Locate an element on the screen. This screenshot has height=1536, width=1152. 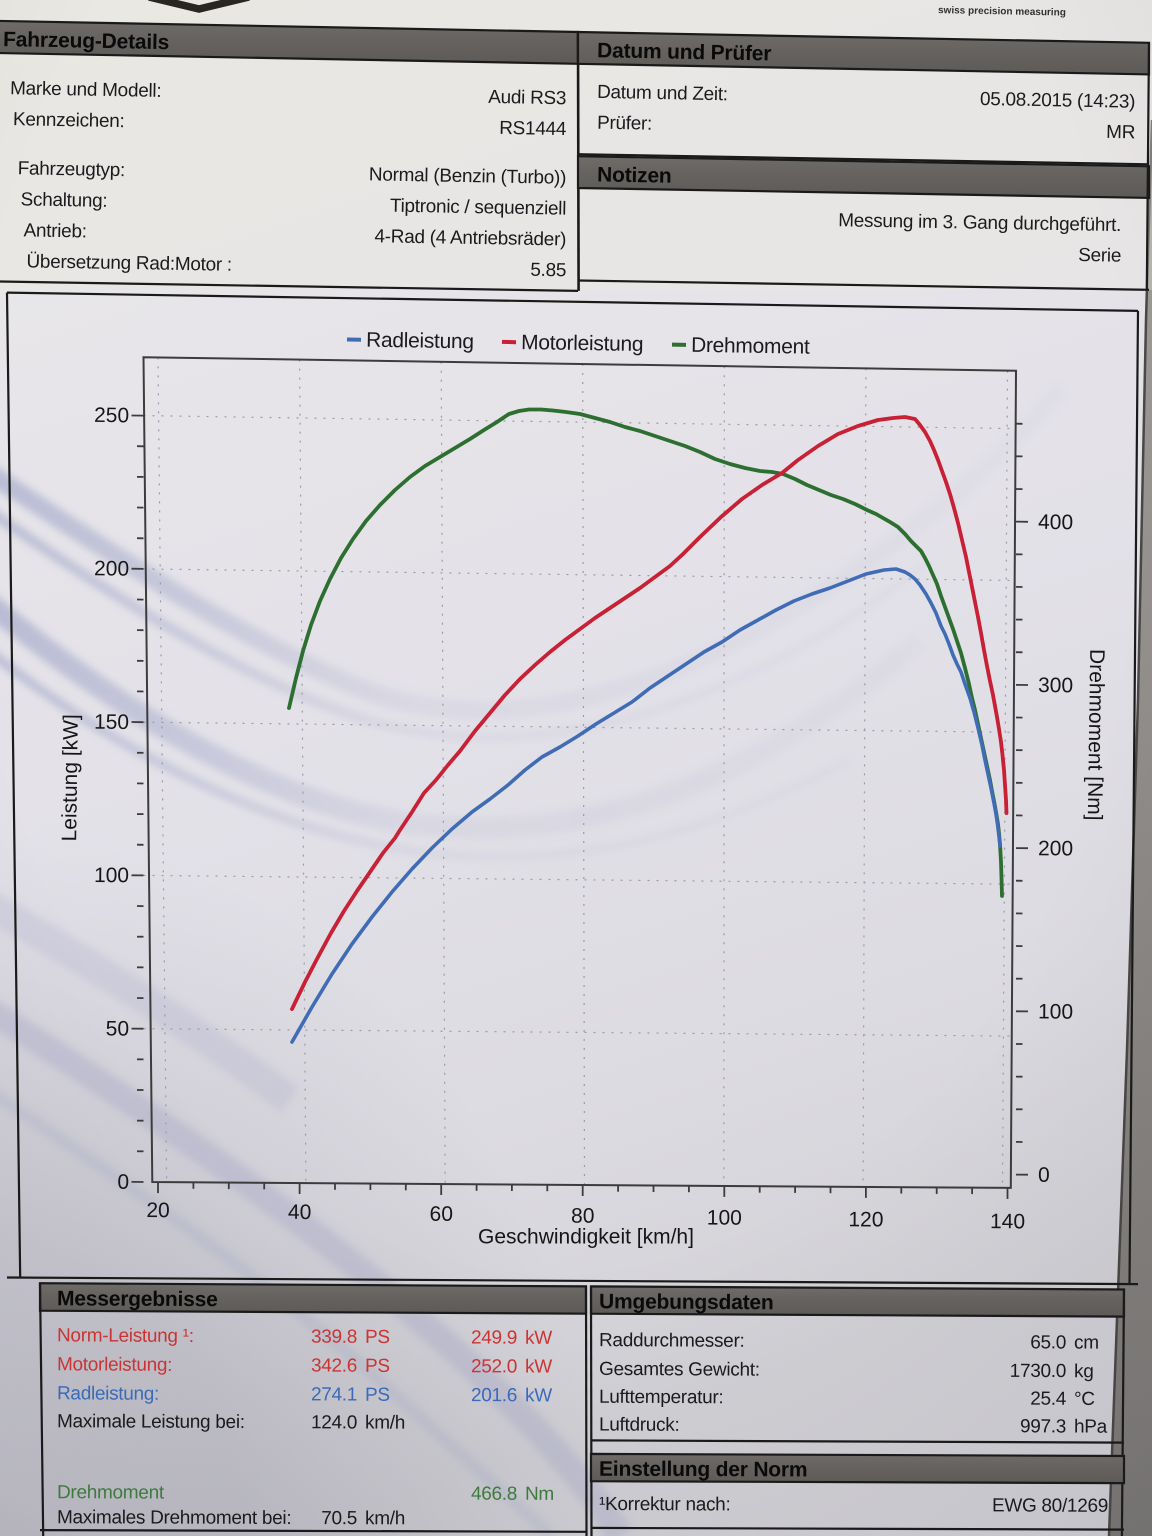
svg-text: Fahrzeug-Details is located at coordinates (86, 41).